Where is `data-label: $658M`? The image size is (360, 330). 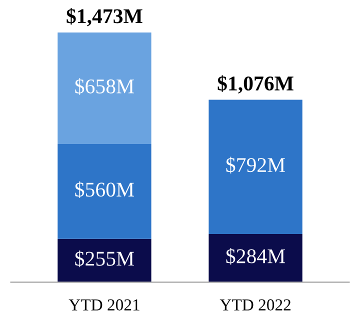
data-label: $658M is located at coordinates (104, 86).